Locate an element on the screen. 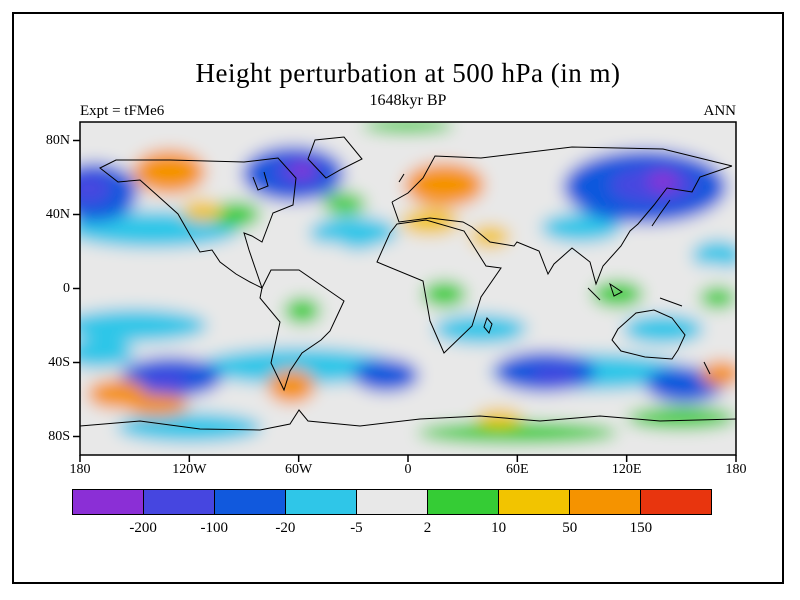 Image resolution: width=800 pixels, height=600 pixels. colorbar-level-label: -5 is located at coordinates (356, 528).